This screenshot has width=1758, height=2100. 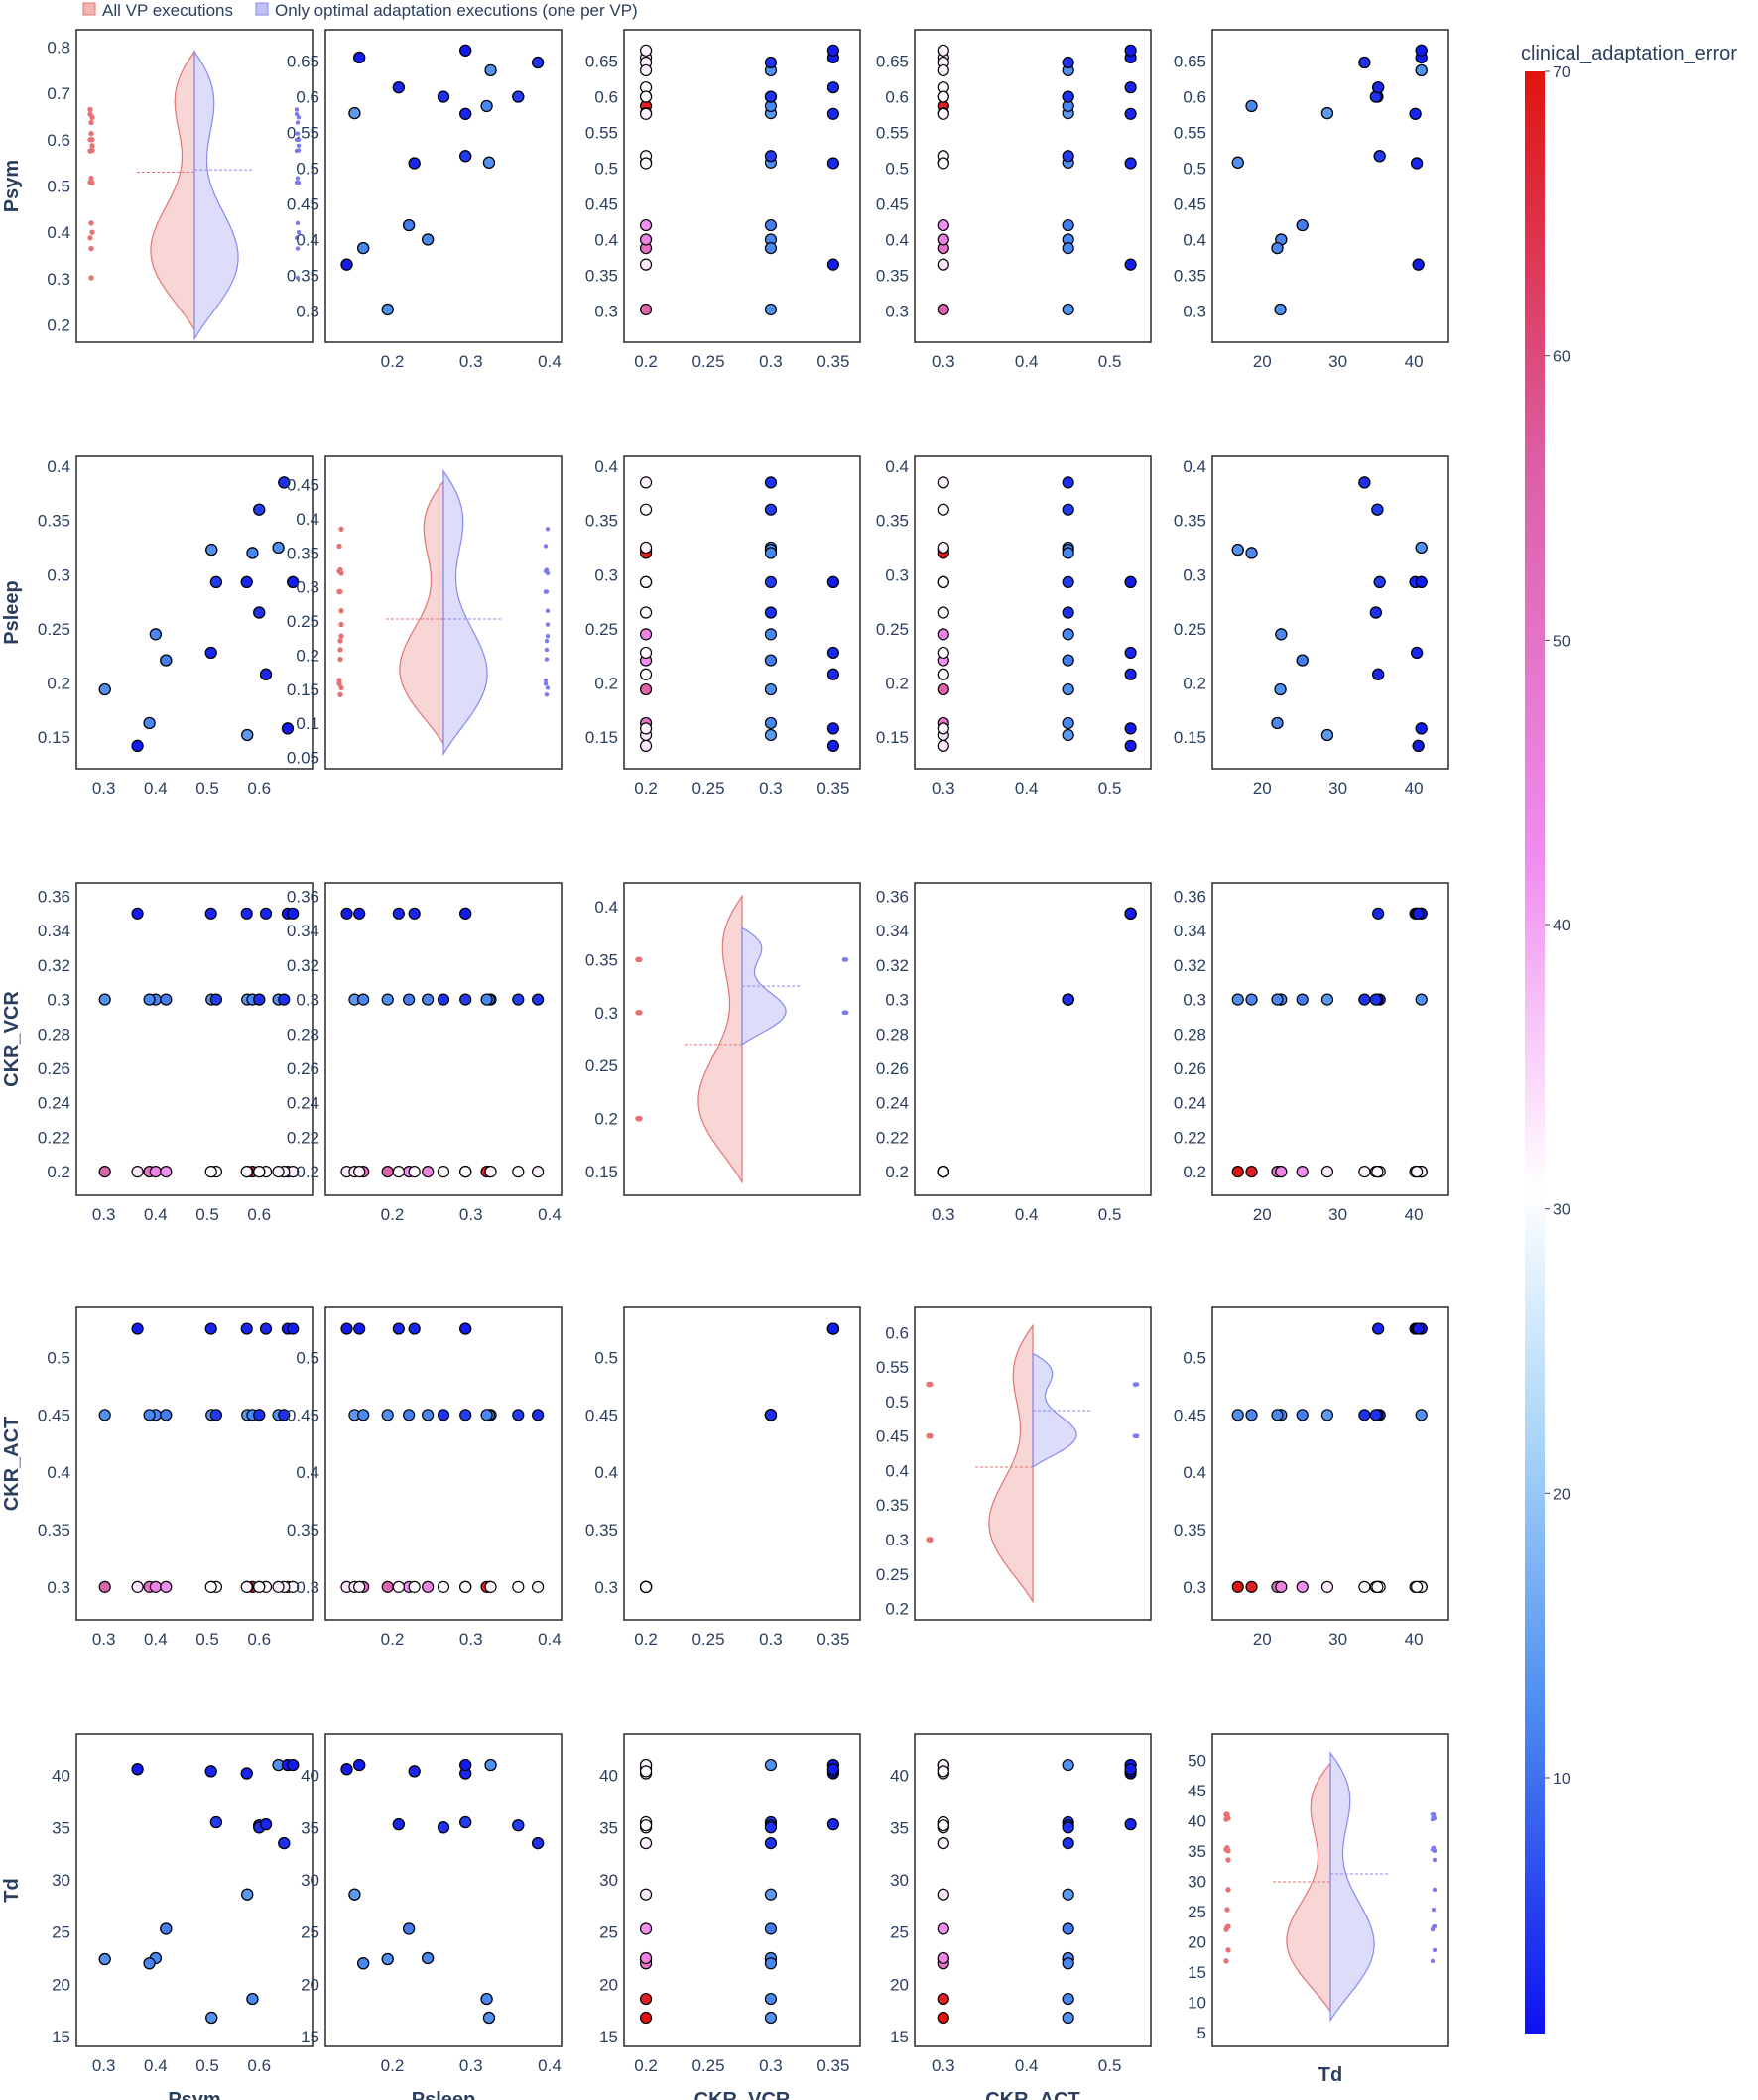 What do you see at coordinates (207, 788) in the screenshot?
I see `x-tick-label: 0.5` at bounding box center [207, 788].